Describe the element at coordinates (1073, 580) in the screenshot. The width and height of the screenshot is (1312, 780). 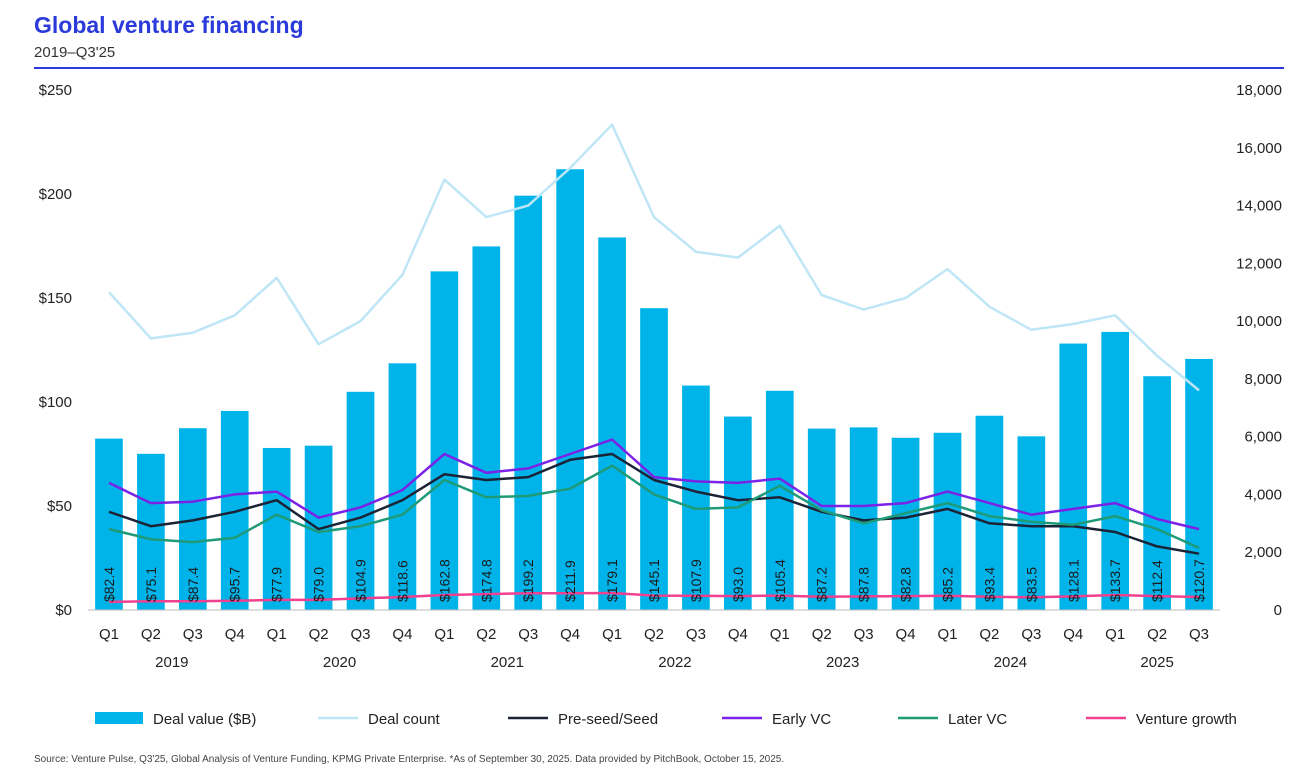
I see `bar-data-label: $128.1` at that location.